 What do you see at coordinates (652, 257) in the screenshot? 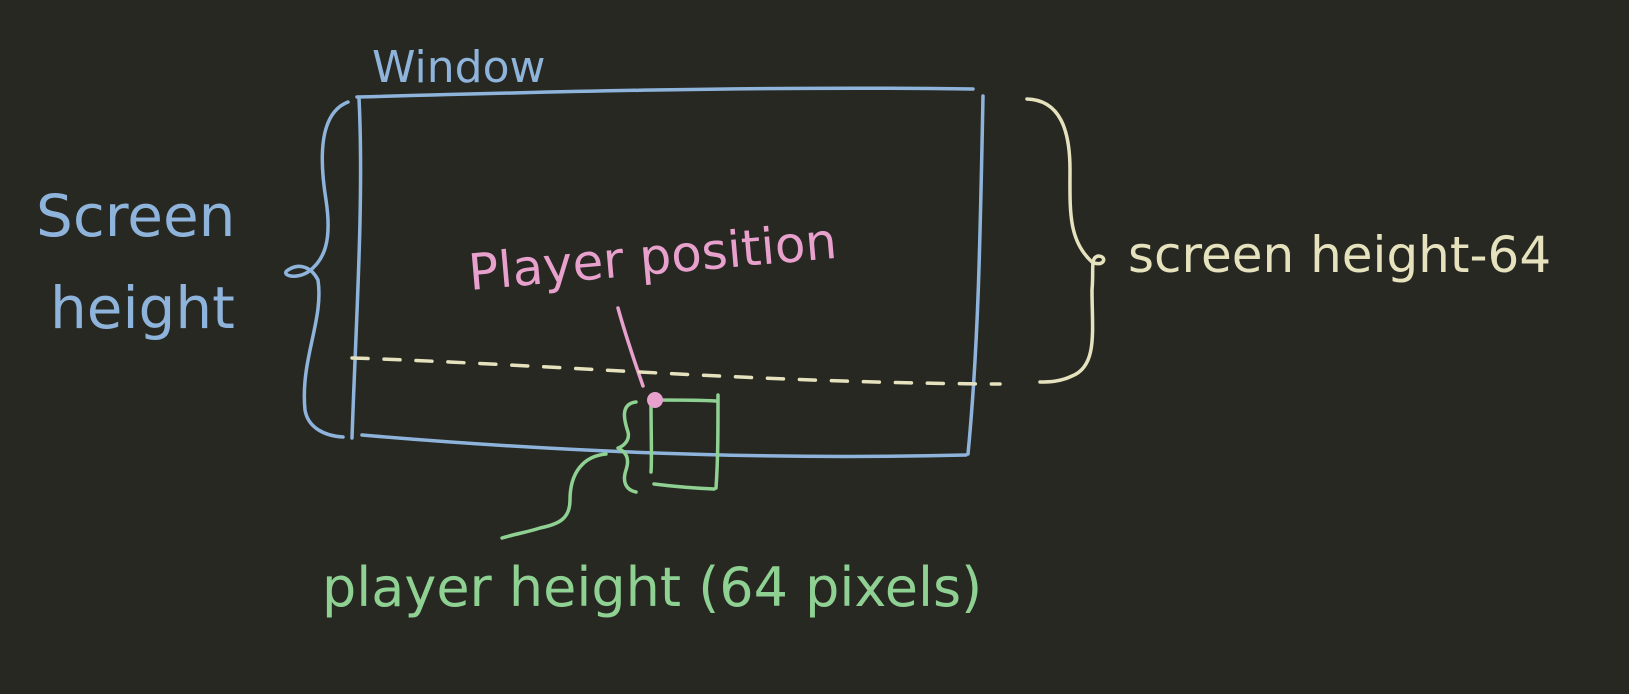
I see `player-position-label: Player position` at bounding box center [652, 257].